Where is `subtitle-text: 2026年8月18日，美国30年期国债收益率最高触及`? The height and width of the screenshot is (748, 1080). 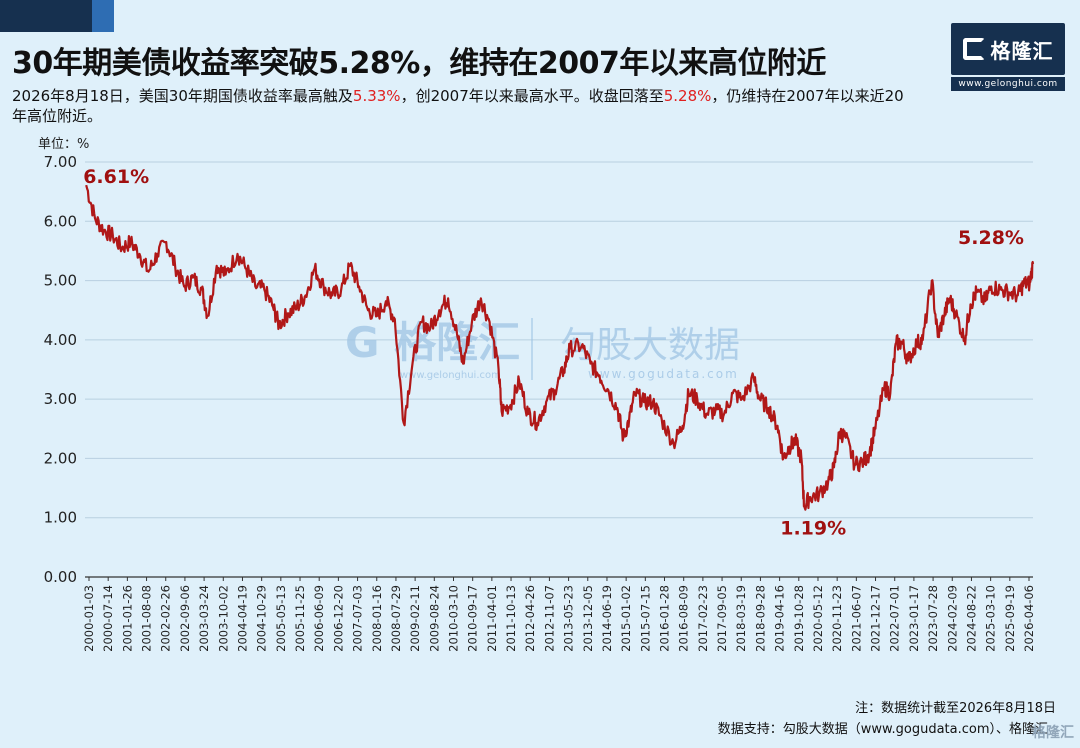 subtitle-text: 2026年8月18日，美国30年期国债收益率最高触及 is located at coordinates (182, 96).